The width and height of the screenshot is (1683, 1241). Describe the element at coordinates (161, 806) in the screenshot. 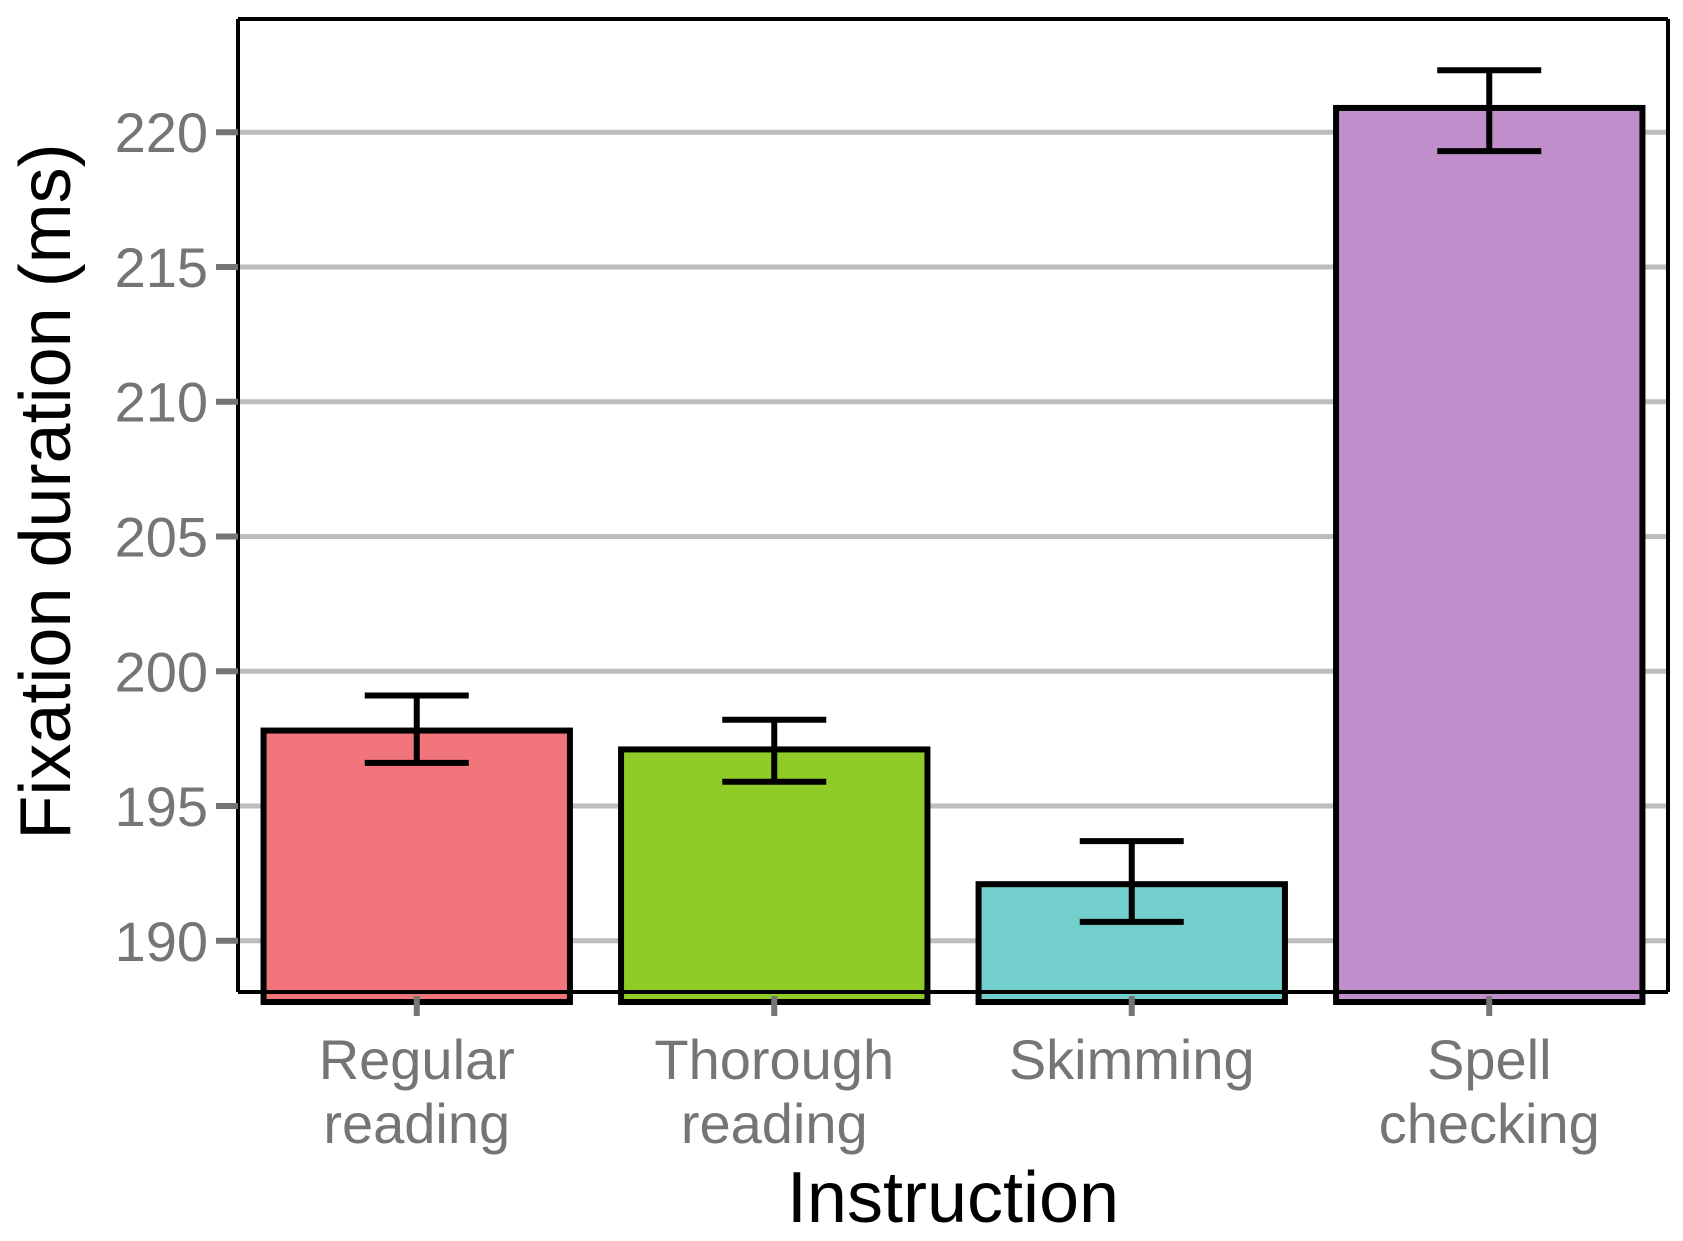

I see `y-tick-label: 195` at that location.